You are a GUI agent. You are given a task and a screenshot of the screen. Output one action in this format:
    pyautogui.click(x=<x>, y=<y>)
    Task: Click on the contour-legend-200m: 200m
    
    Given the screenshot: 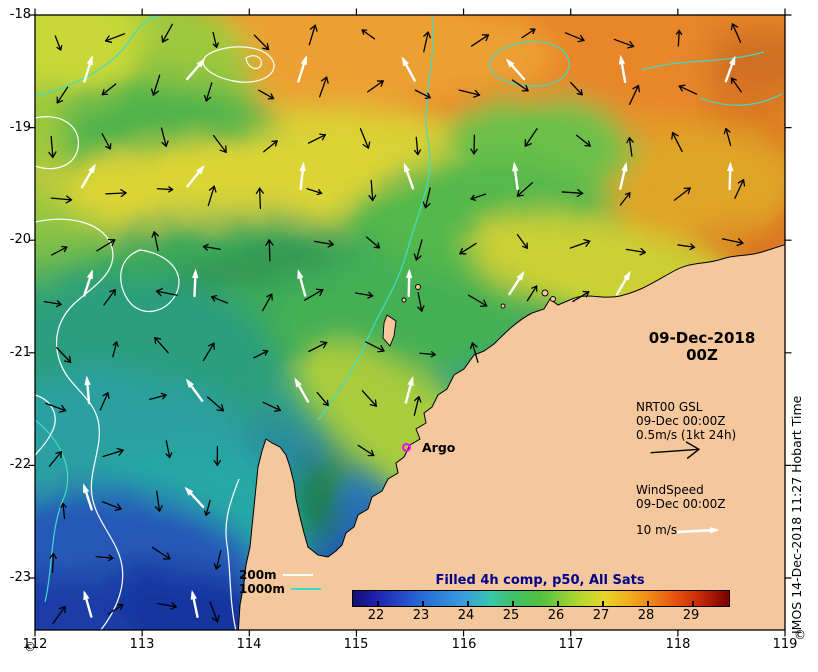 What is the action you would take?
    pyautogui.click(x=276, y=575)
    